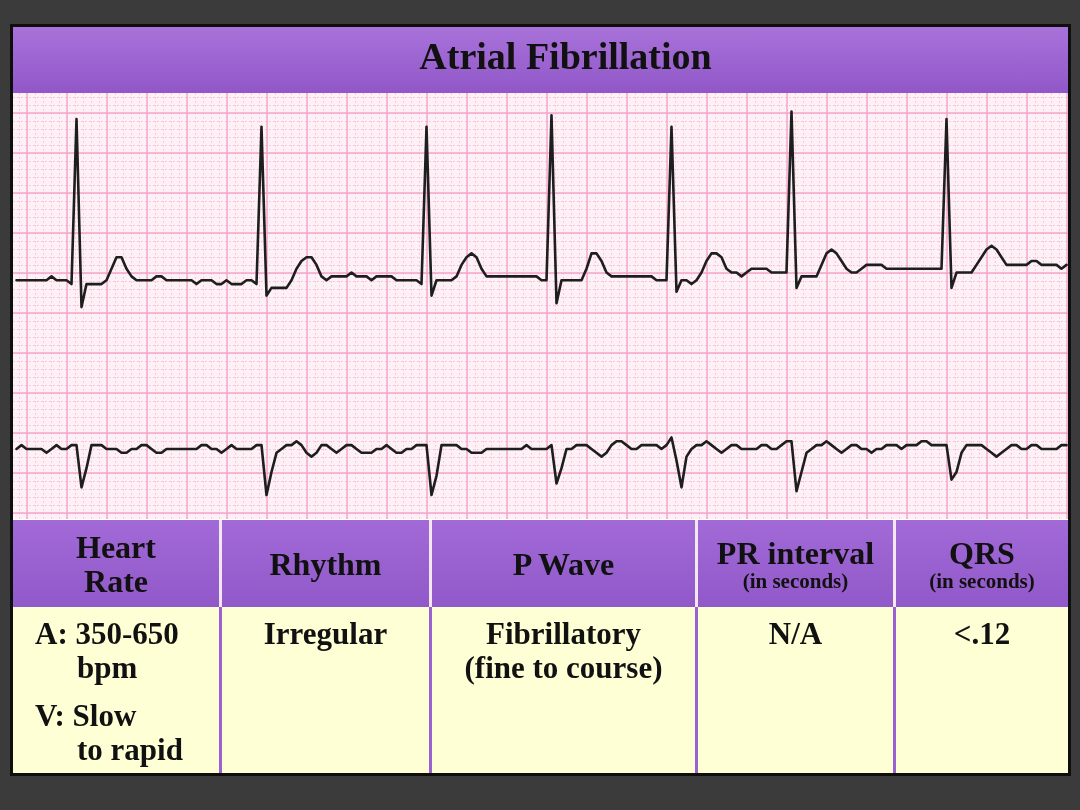 The height and width of the screenshot is (810, 1080). I want to click on chart-title: Atrial Fibrillation, so click(565, 56).